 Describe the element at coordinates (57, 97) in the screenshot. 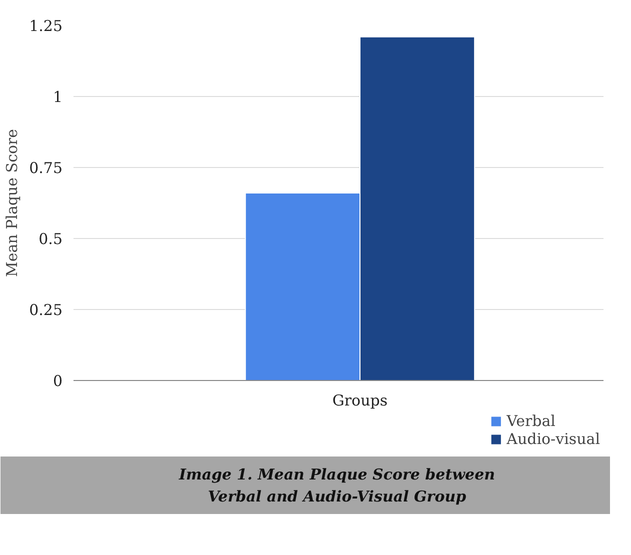

I see `y-tick-label: 1` at that location.